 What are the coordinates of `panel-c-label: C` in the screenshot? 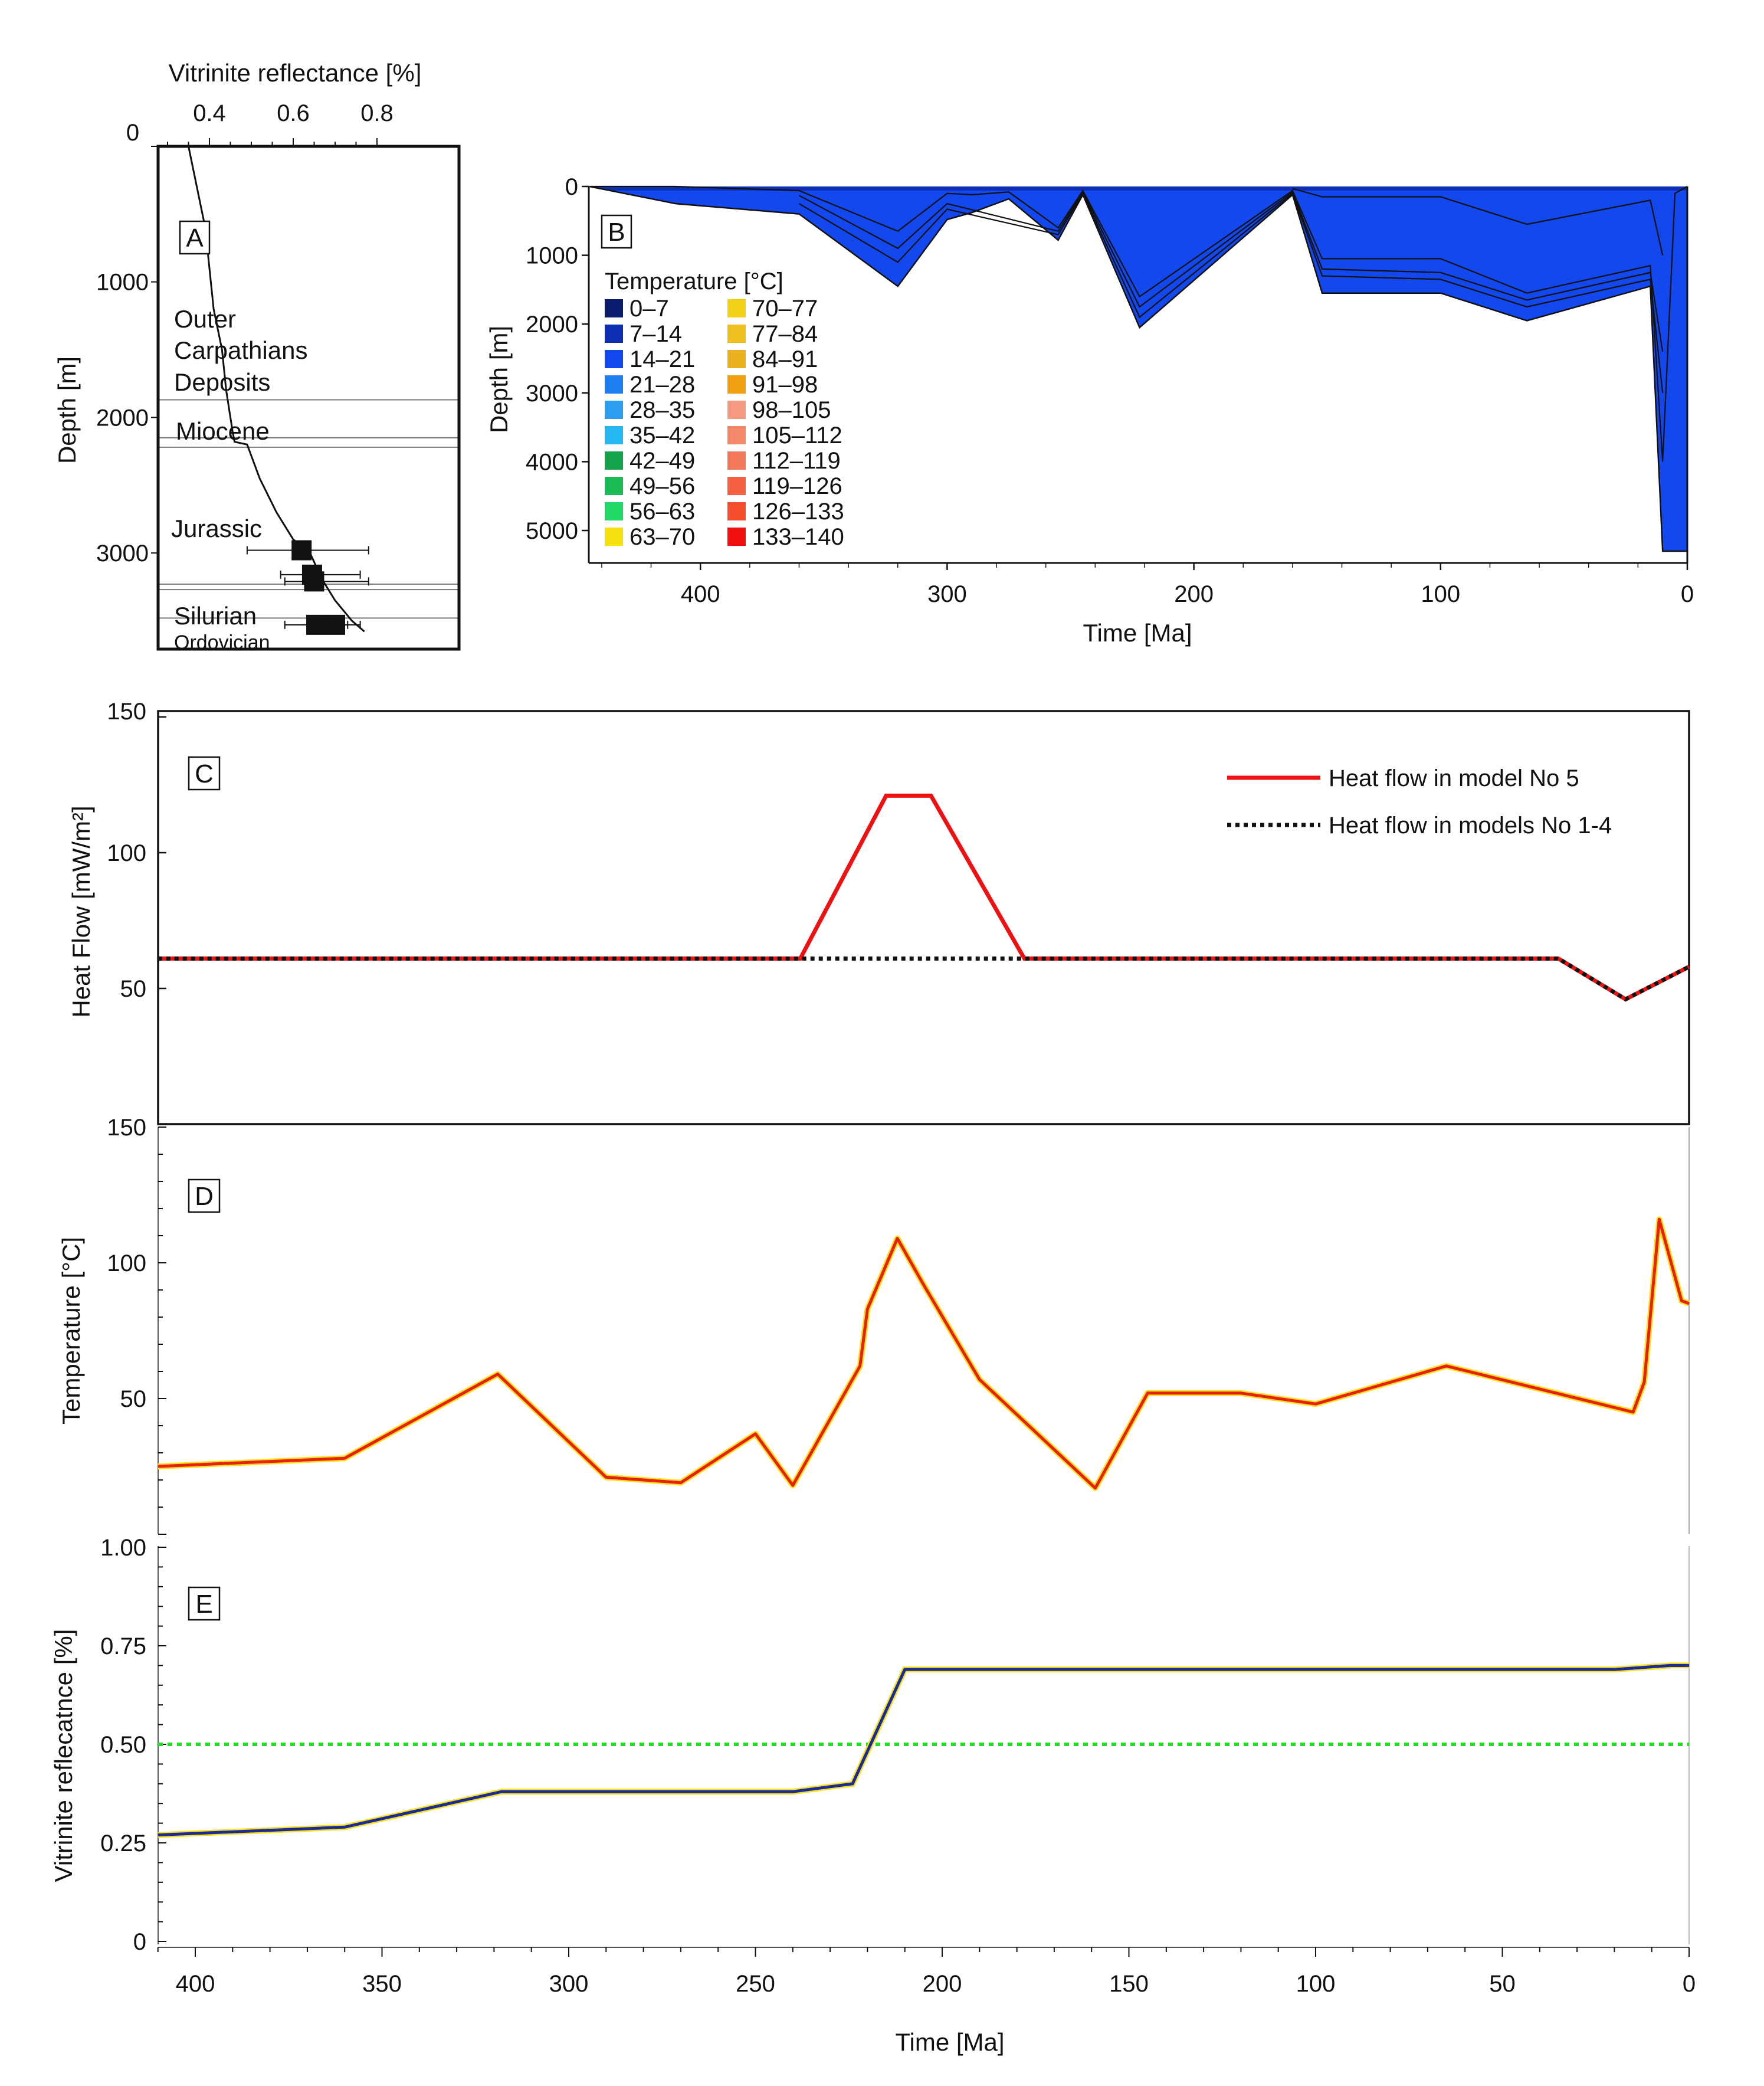 It's located at (204, 773).